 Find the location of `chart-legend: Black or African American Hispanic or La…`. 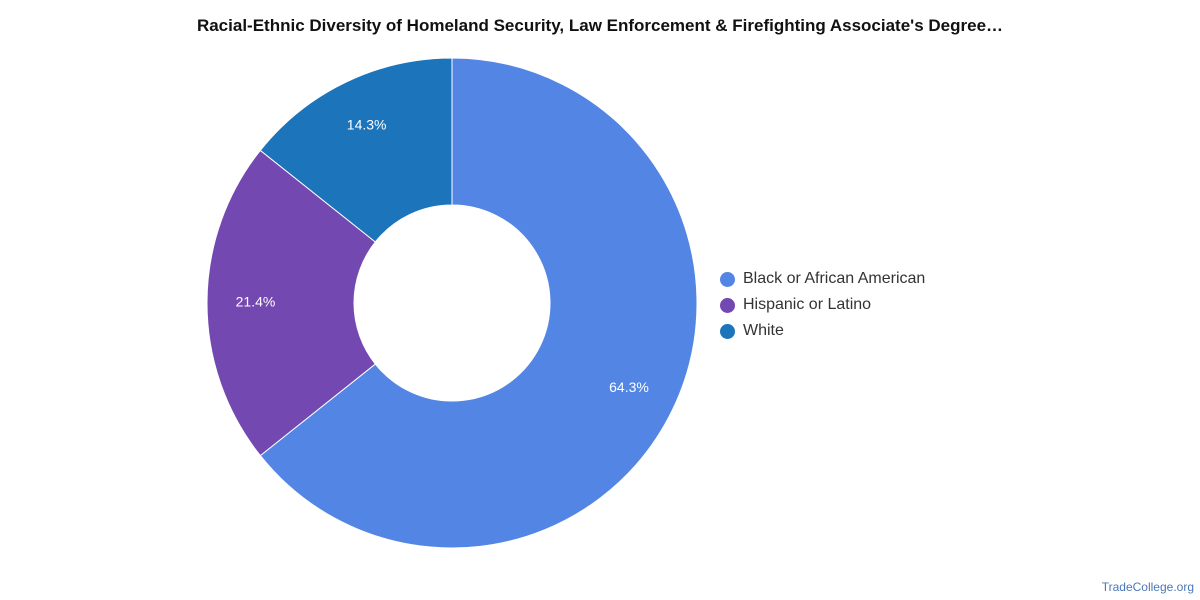

chart-legend: Black or African American Hispanic or La… is located at coordinates (822, 305).